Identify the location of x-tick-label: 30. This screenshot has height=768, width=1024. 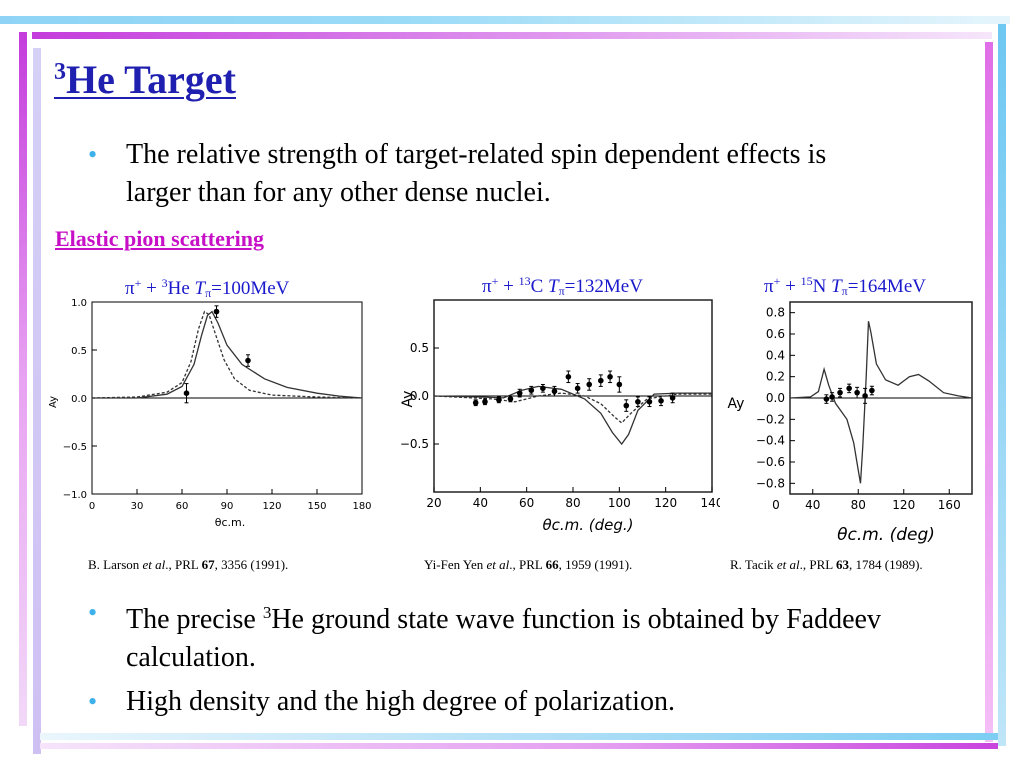
(137, 506).